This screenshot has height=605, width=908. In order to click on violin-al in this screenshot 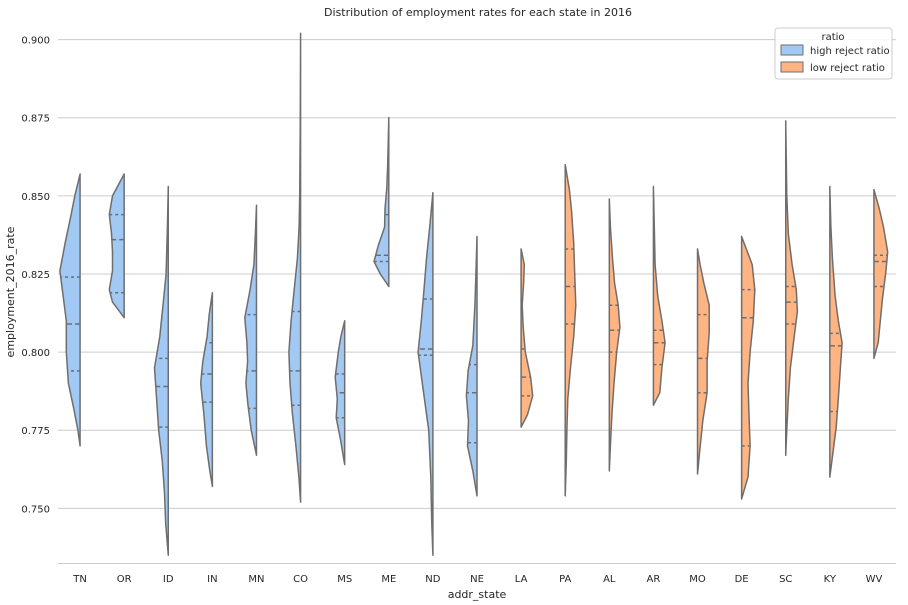, I will do `click(614, 335)`.